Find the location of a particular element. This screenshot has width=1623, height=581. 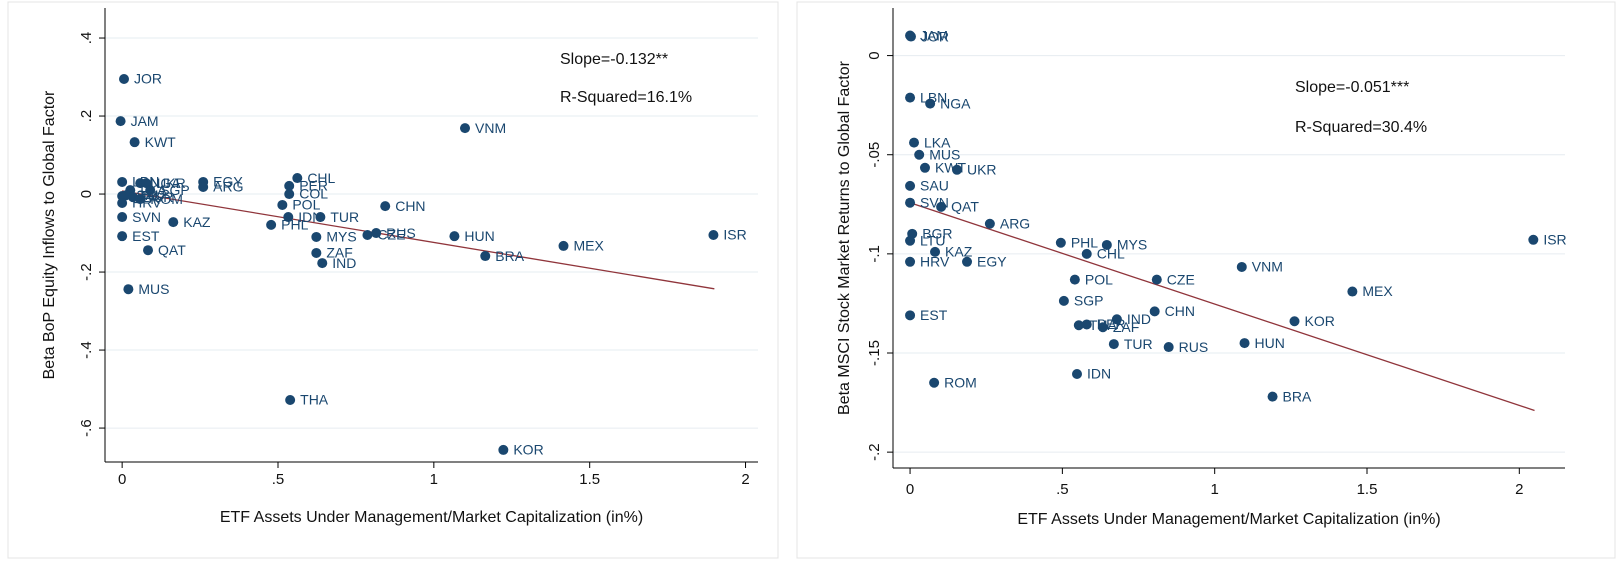

annotation: R-Squared=30.4% is located at coordinates (1361, 127).